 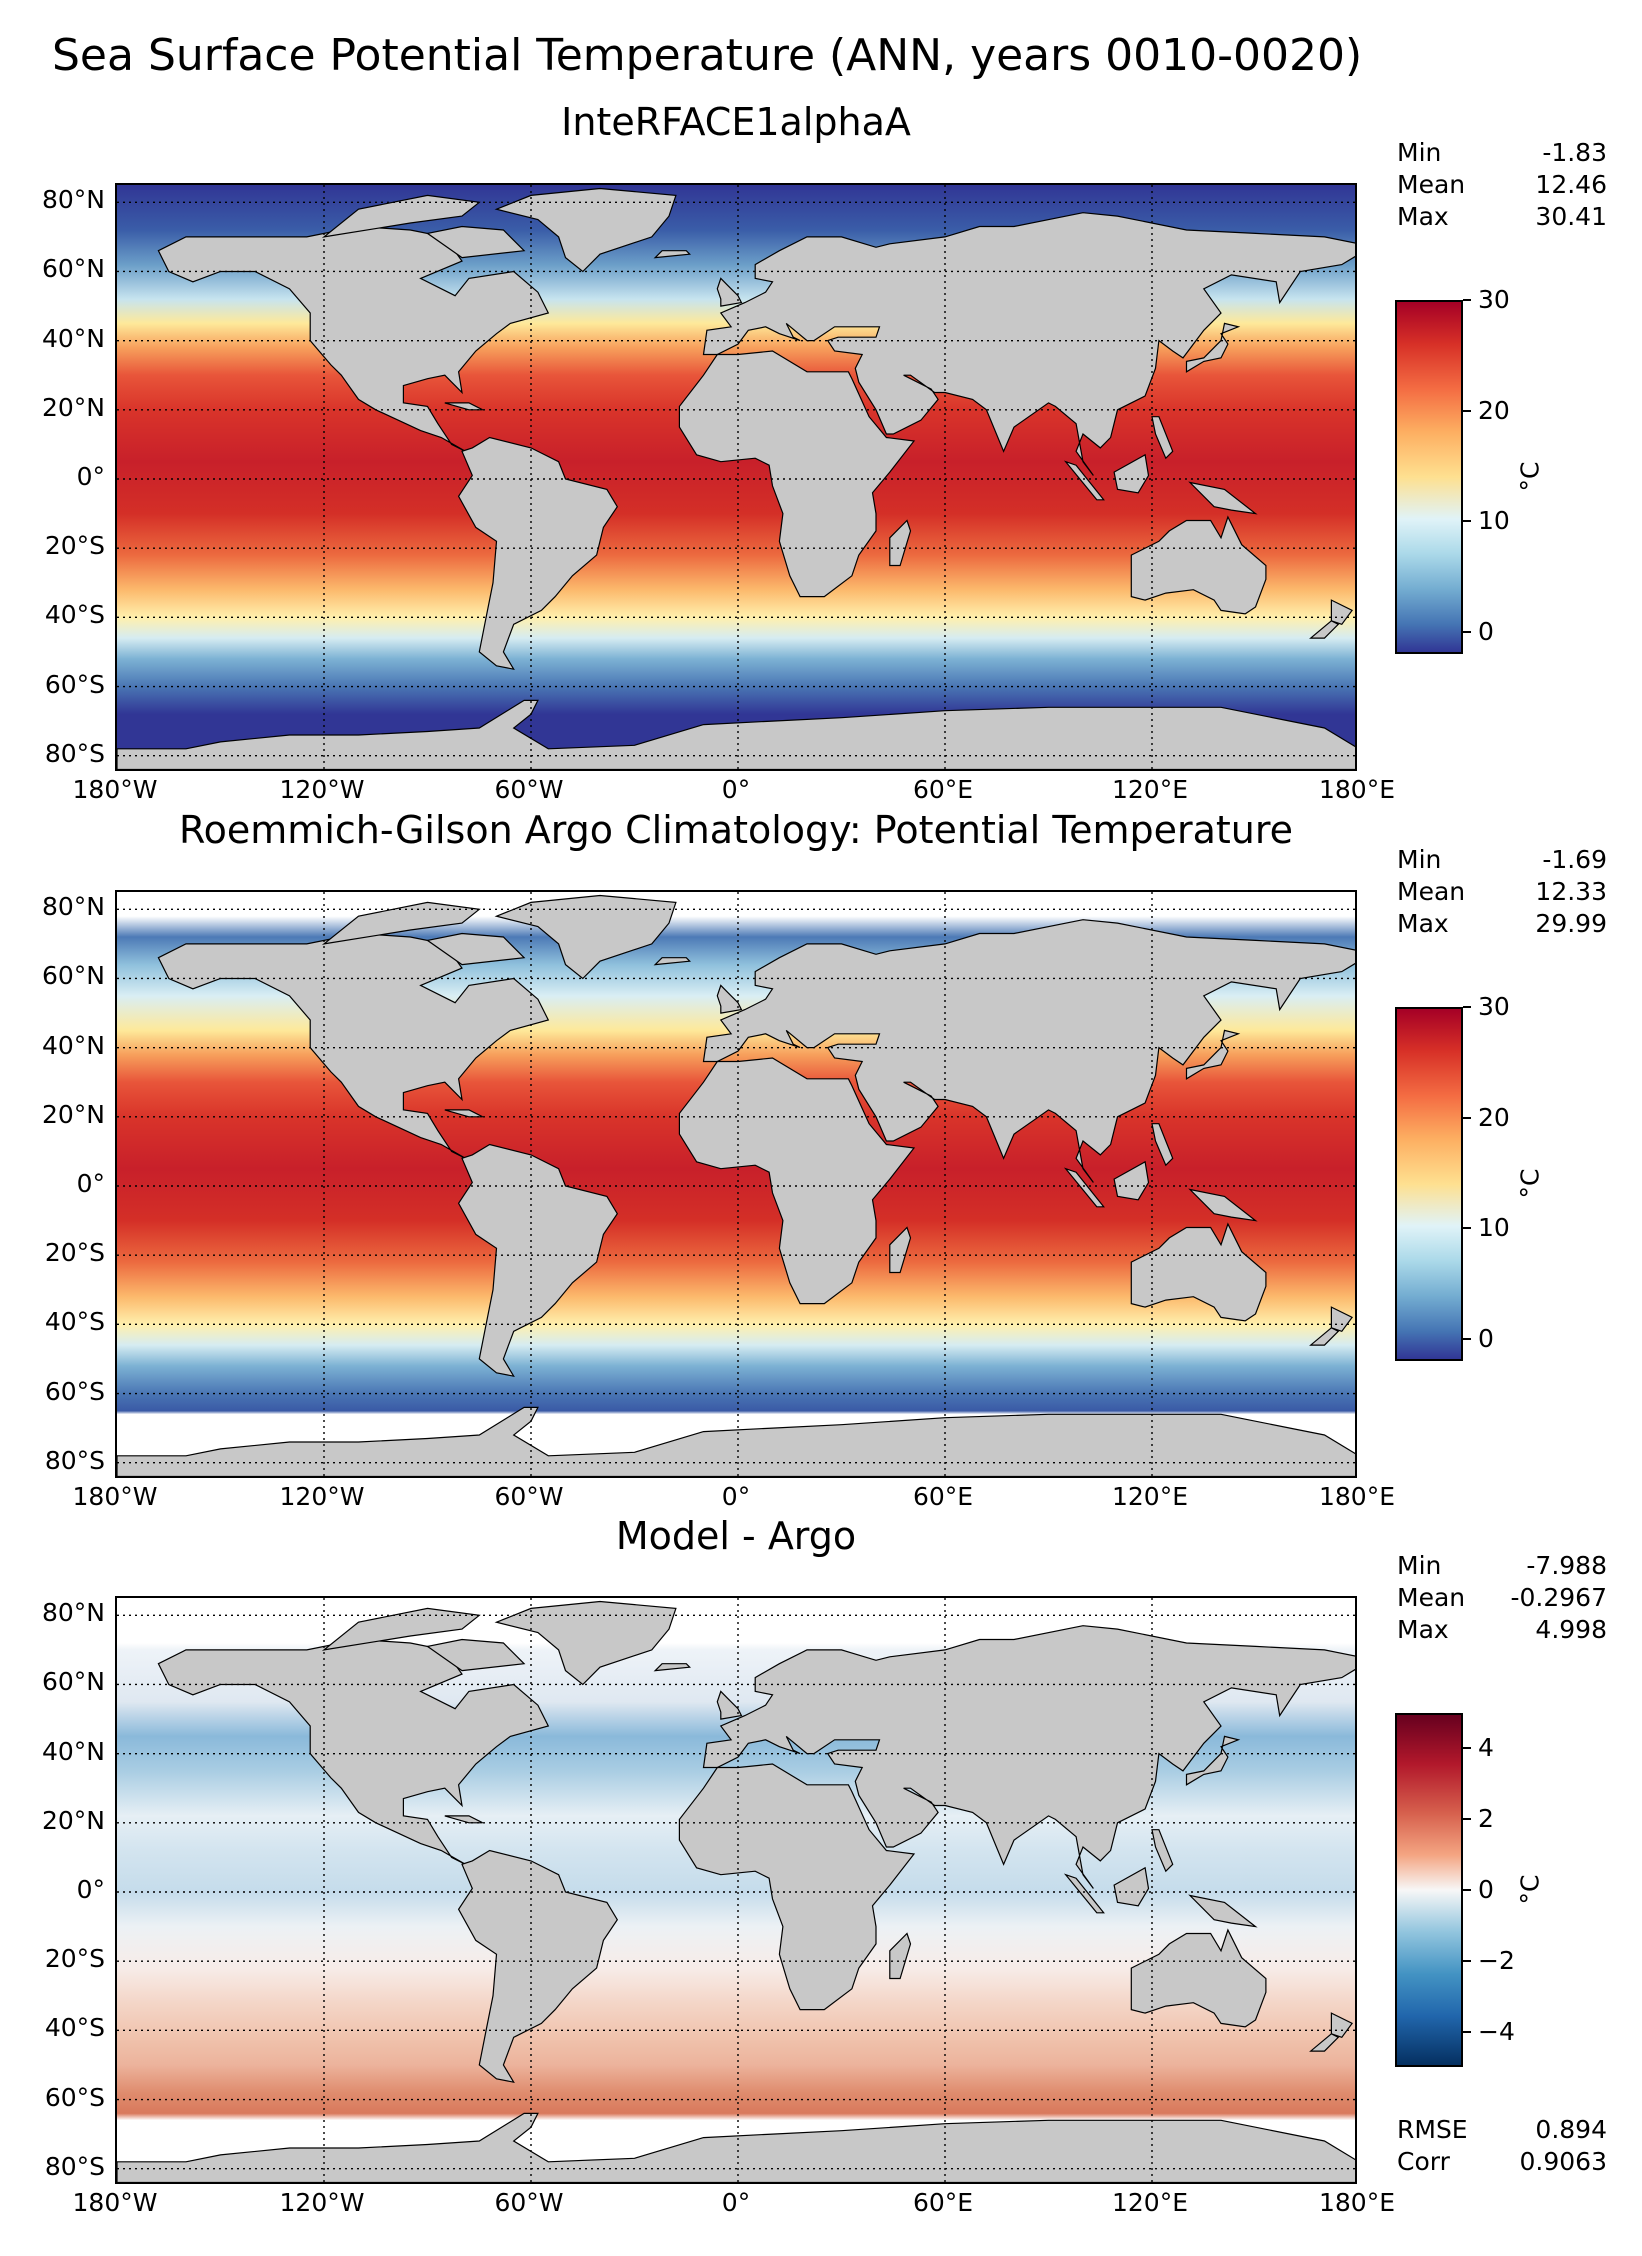 I want to click on stat-row: Corr 0.9063, so click(x=1502, y=2162).